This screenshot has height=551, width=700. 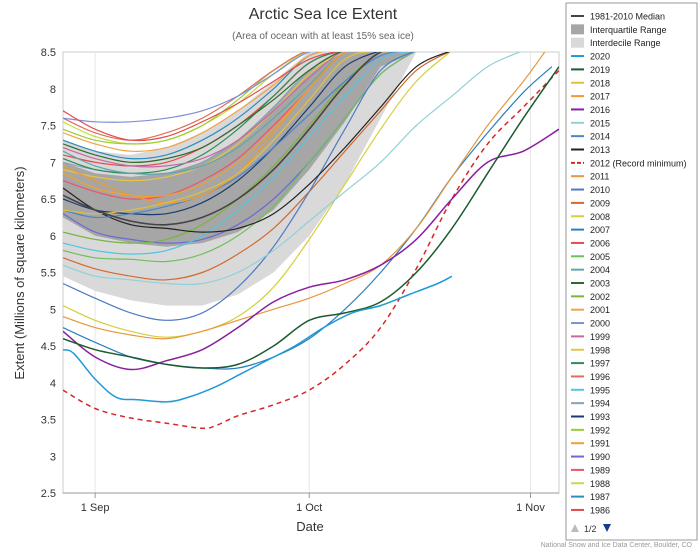 I want to click on x-tick-label: 1 Sep, so click(x=95, y=508).